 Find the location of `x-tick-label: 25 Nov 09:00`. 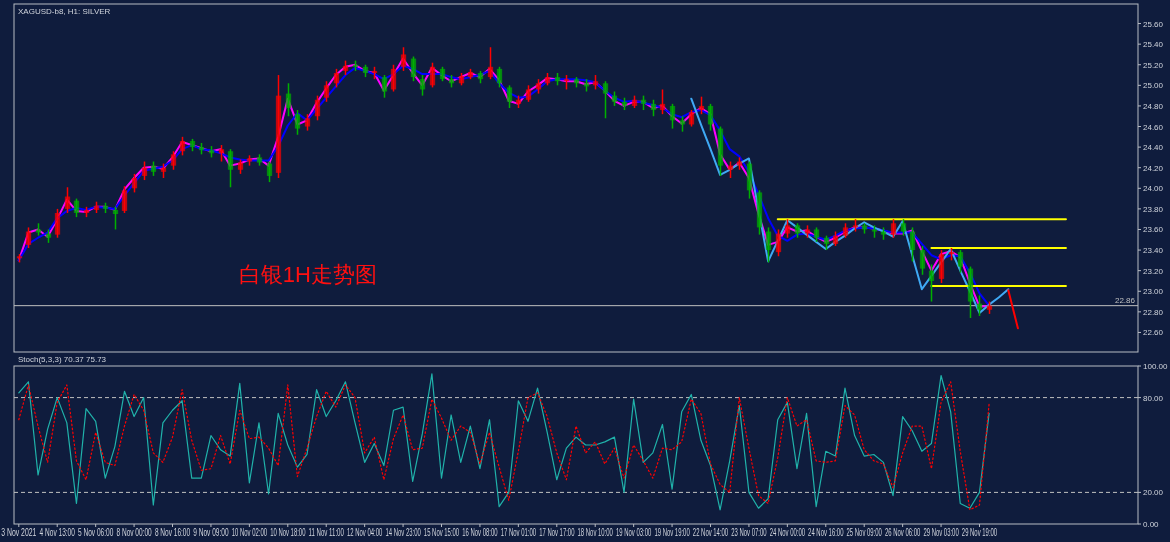

x-tick-label: 25 Nov 09:00 is located at coordinates (864, 533).